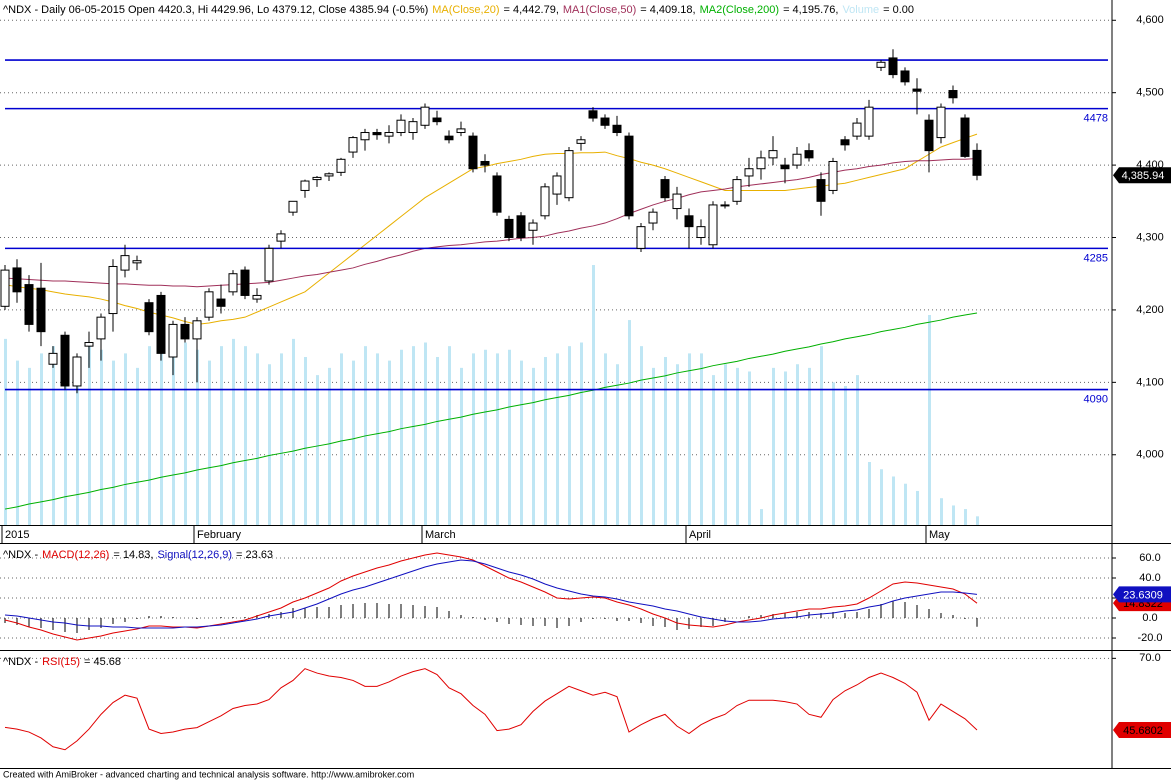 The width and height of the screenshot is (1171, 781). Describe the element at coordinates (440, 535) in the screenshot. I see `x-tick-label: March` at that location.